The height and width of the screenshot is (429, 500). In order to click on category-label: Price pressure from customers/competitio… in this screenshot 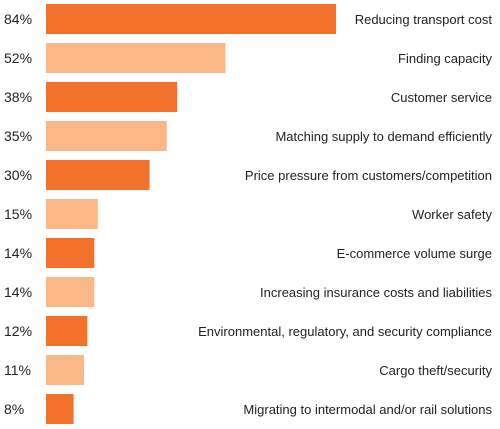, I will do `click(368, 175)`.